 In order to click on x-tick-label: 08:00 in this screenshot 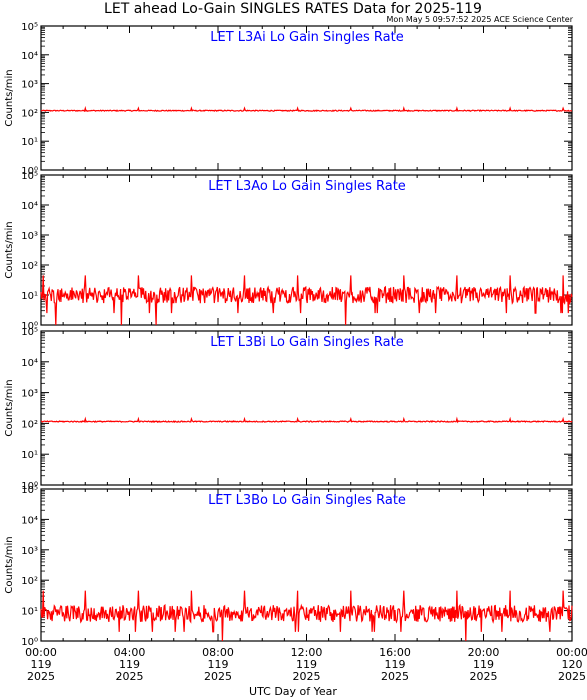, I will do `click(218, 652)`.